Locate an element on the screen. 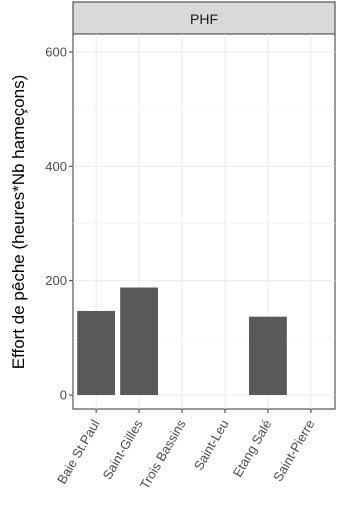 The image size is (338, 511). y-tick-label: 200 is located at coordinates (56, 280).